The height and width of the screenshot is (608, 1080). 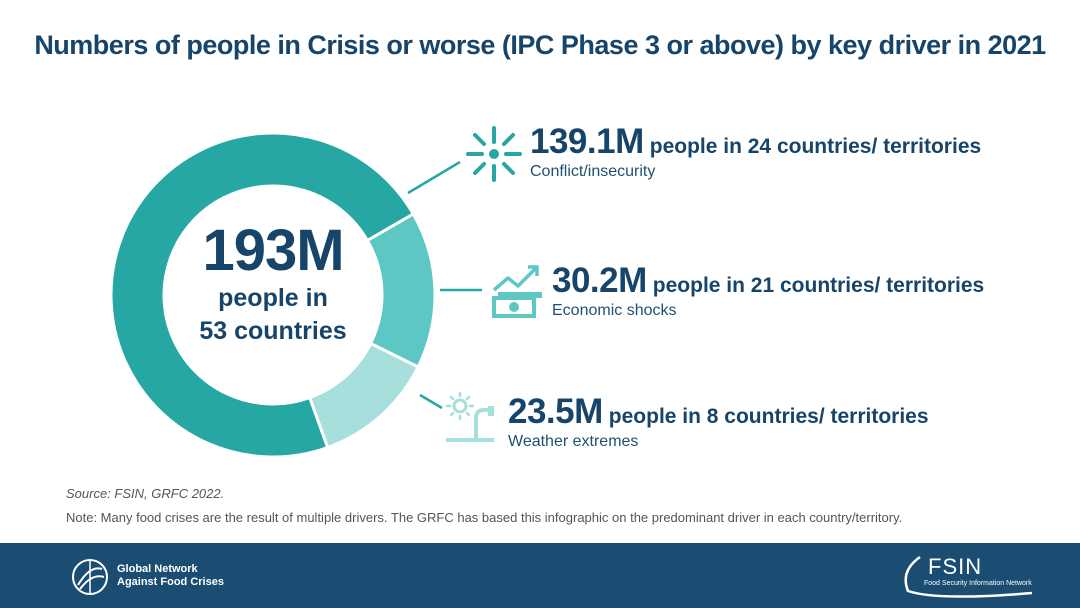 What do you see at coordinates (978, 583) in the screenshot?
I see `fsin-logo-subtext: Food Security Information Network` at bounding box center [978, 583].